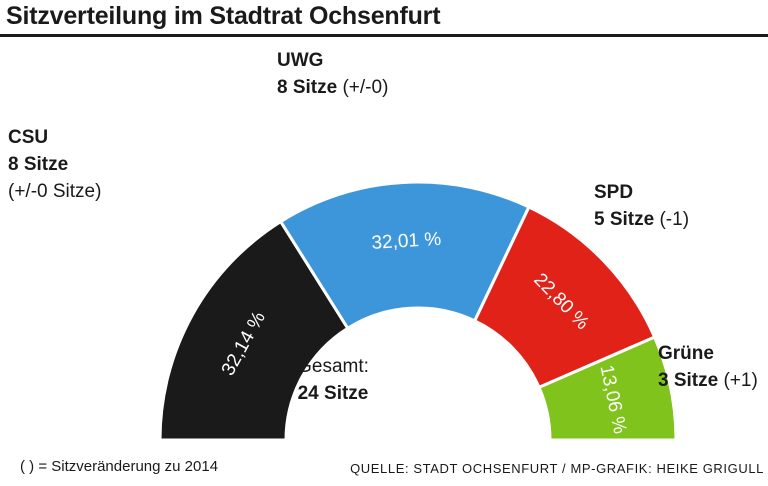 This screenshot has height=486, width=768. What do you see at coordinates (119, 466) in the screenshot?
I see `footnote: ( ) = Sitzveränderung zu 2014` at bounding box center [119, 466].